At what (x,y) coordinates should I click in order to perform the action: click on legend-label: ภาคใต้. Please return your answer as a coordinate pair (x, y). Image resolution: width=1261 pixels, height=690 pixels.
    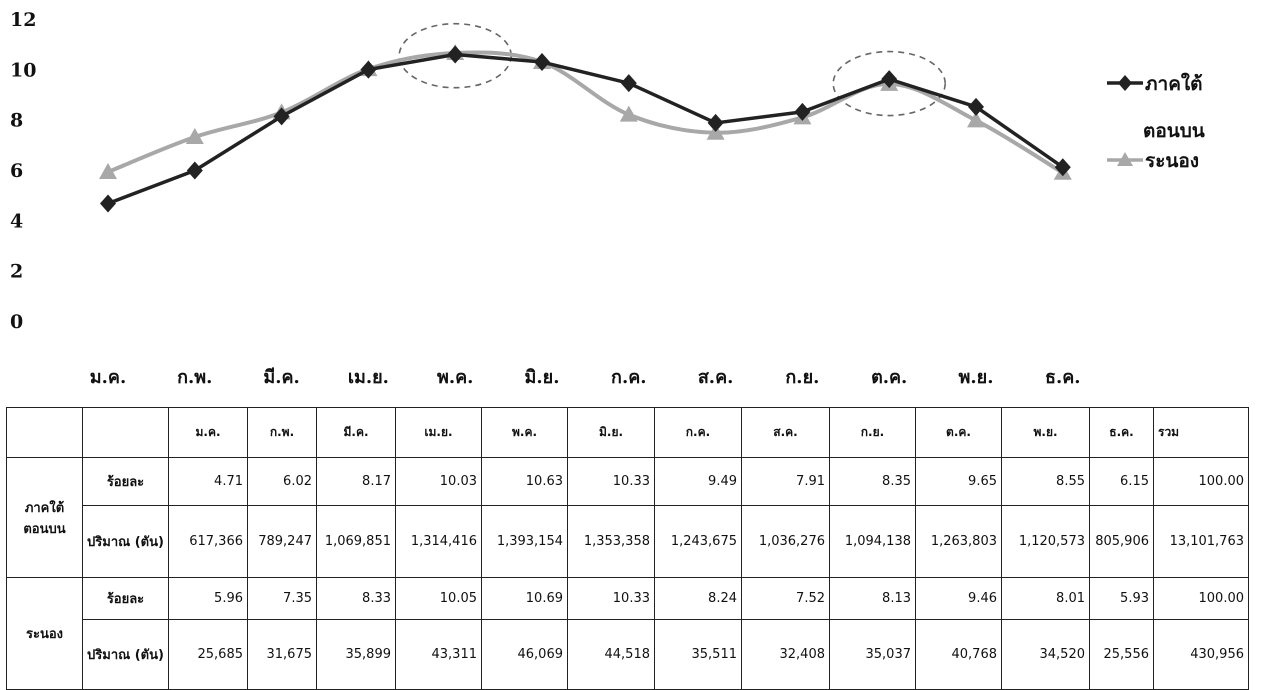
    Looking at the image, I should click on (1174, 83).